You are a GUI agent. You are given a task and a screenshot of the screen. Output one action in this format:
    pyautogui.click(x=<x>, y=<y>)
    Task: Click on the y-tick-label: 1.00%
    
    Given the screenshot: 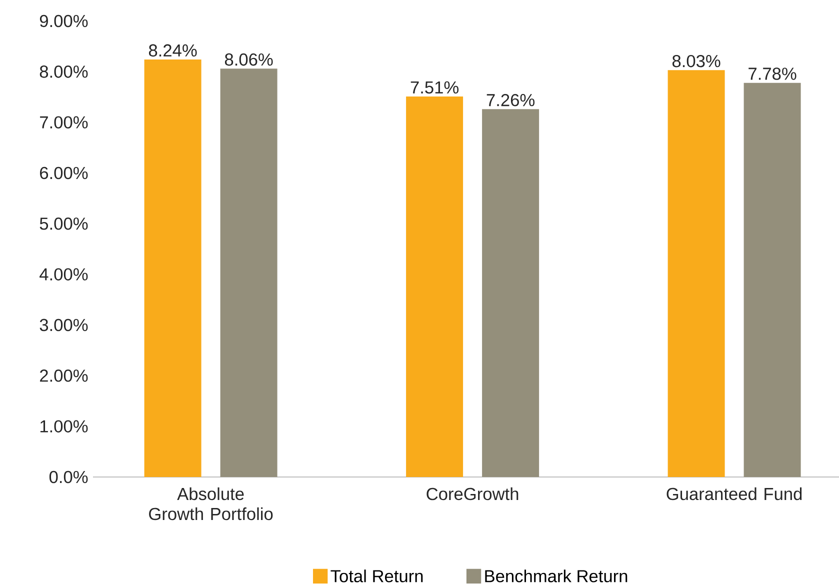 What is the action you would take?
    pyautogui.click(x=64, y=426)
    